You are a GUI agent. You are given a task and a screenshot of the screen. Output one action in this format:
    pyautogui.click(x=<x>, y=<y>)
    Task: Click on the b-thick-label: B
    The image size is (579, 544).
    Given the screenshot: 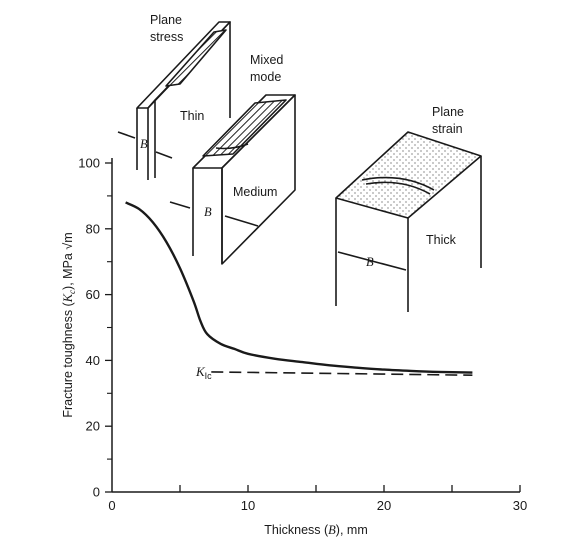 What is the action you would take?
    pyautogui.click(x=370, y=262)
    